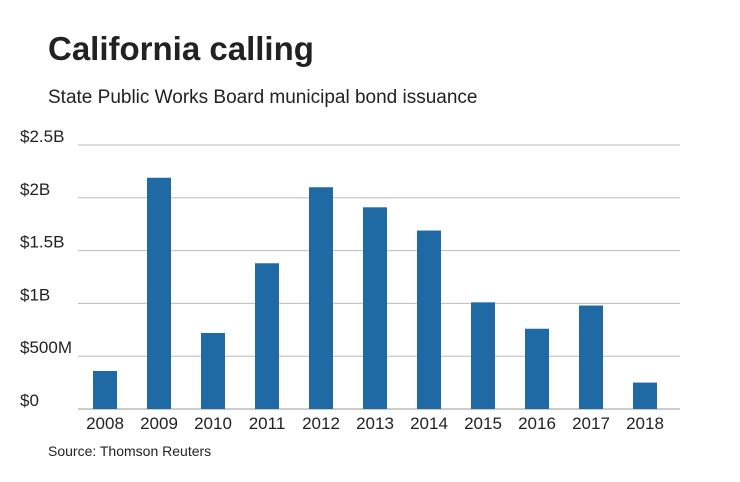  I want to click on x-tick-label: 2017, so click(591, 423).